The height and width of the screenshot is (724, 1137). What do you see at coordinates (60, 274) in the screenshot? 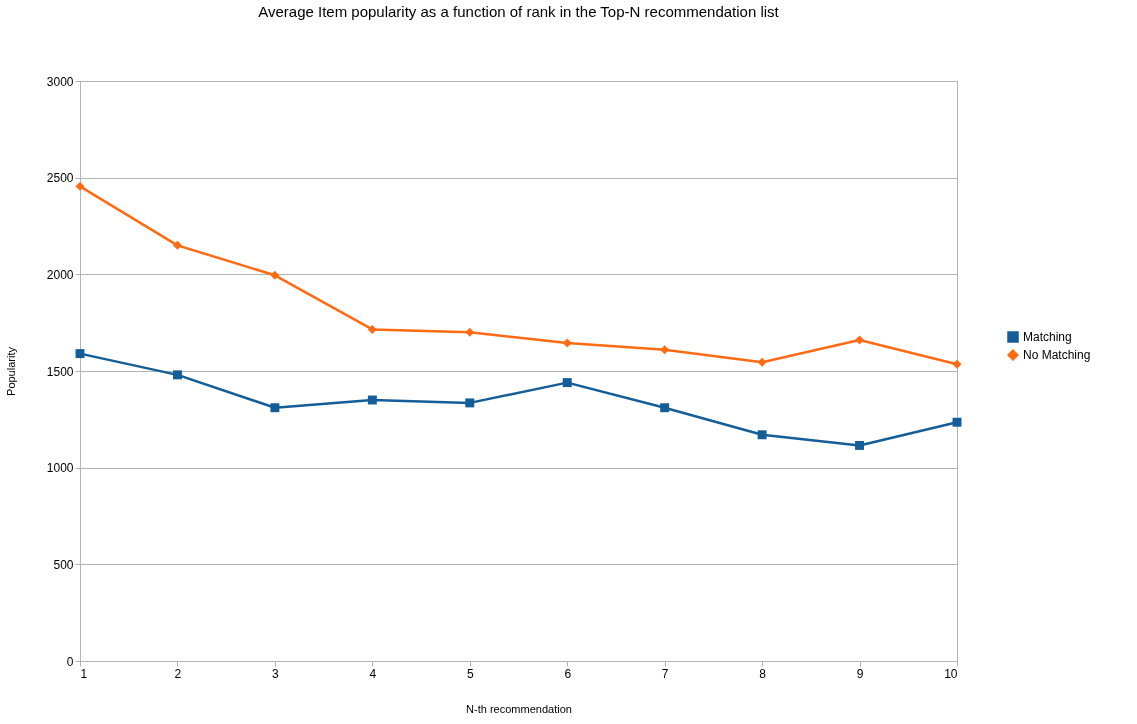
I see `y-tick-label: 2000` at bounding box center [60, 274].